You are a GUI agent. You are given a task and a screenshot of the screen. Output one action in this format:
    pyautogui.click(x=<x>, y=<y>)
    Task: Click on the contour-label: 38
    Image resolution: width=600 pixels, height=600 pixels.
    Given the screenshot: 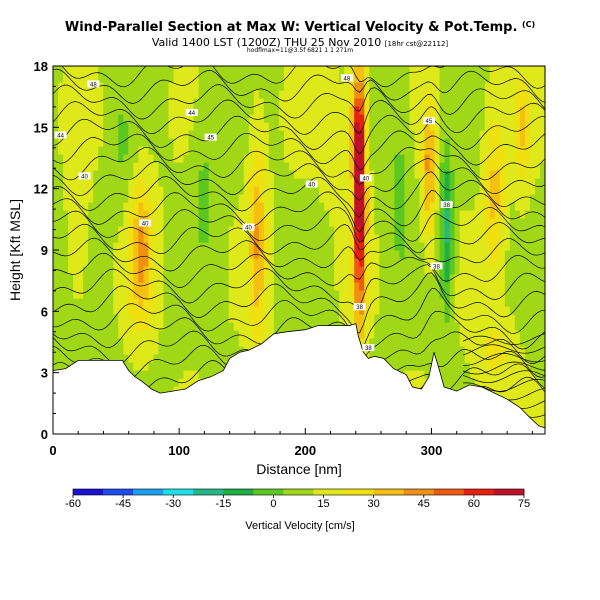 What is the action you would take?
    pyautogui.click(x=436, y=267)
    